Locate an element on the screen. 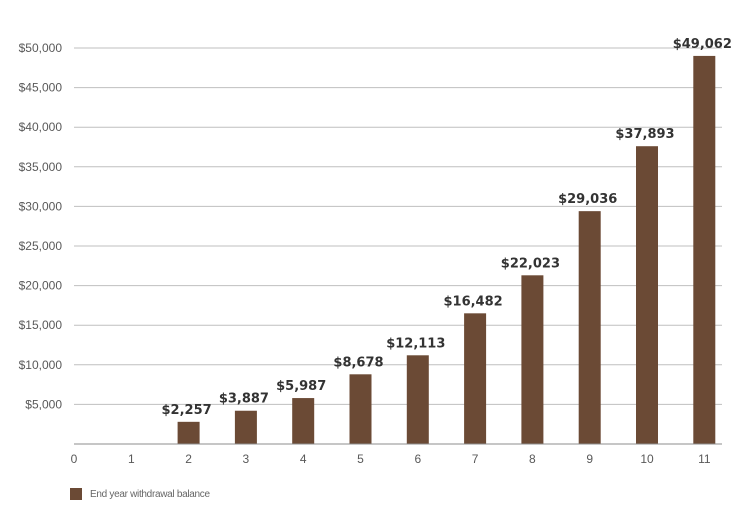 The height and width of the screenshot is (513, 748). data-label: $29,036 is located at coordinates (587, 199).